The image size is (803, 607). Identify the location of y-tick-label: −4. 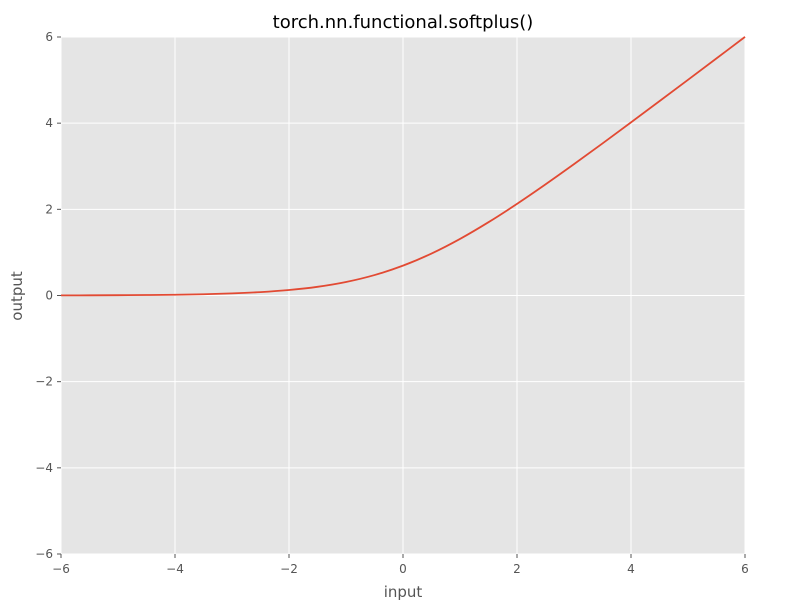
(44, 468).